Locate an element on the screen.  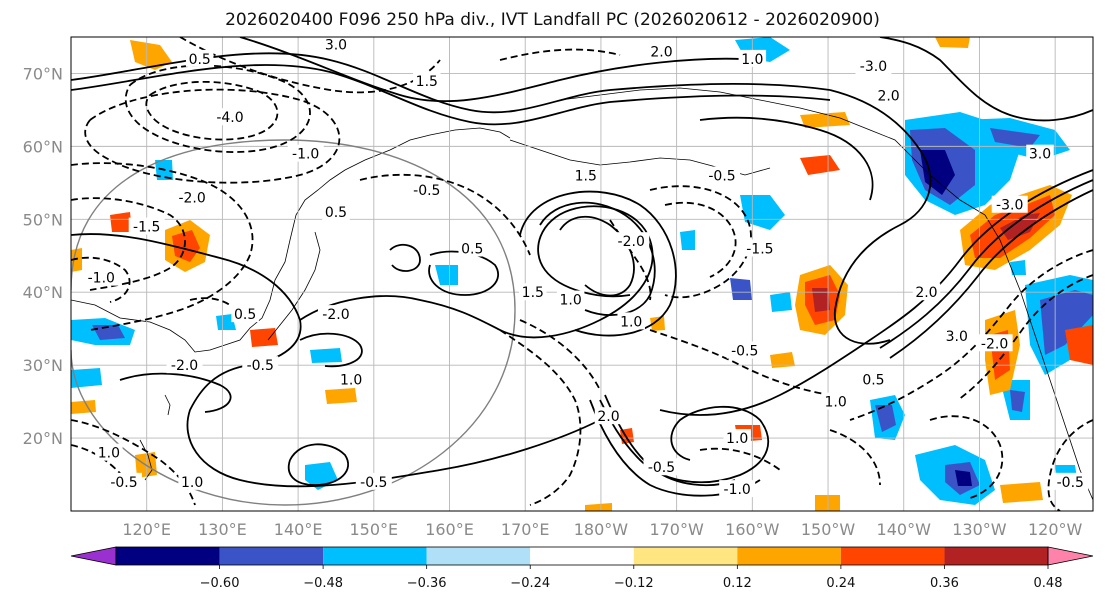
colorbar-tick-label: 0.36 is located at coordinates (944, 583).